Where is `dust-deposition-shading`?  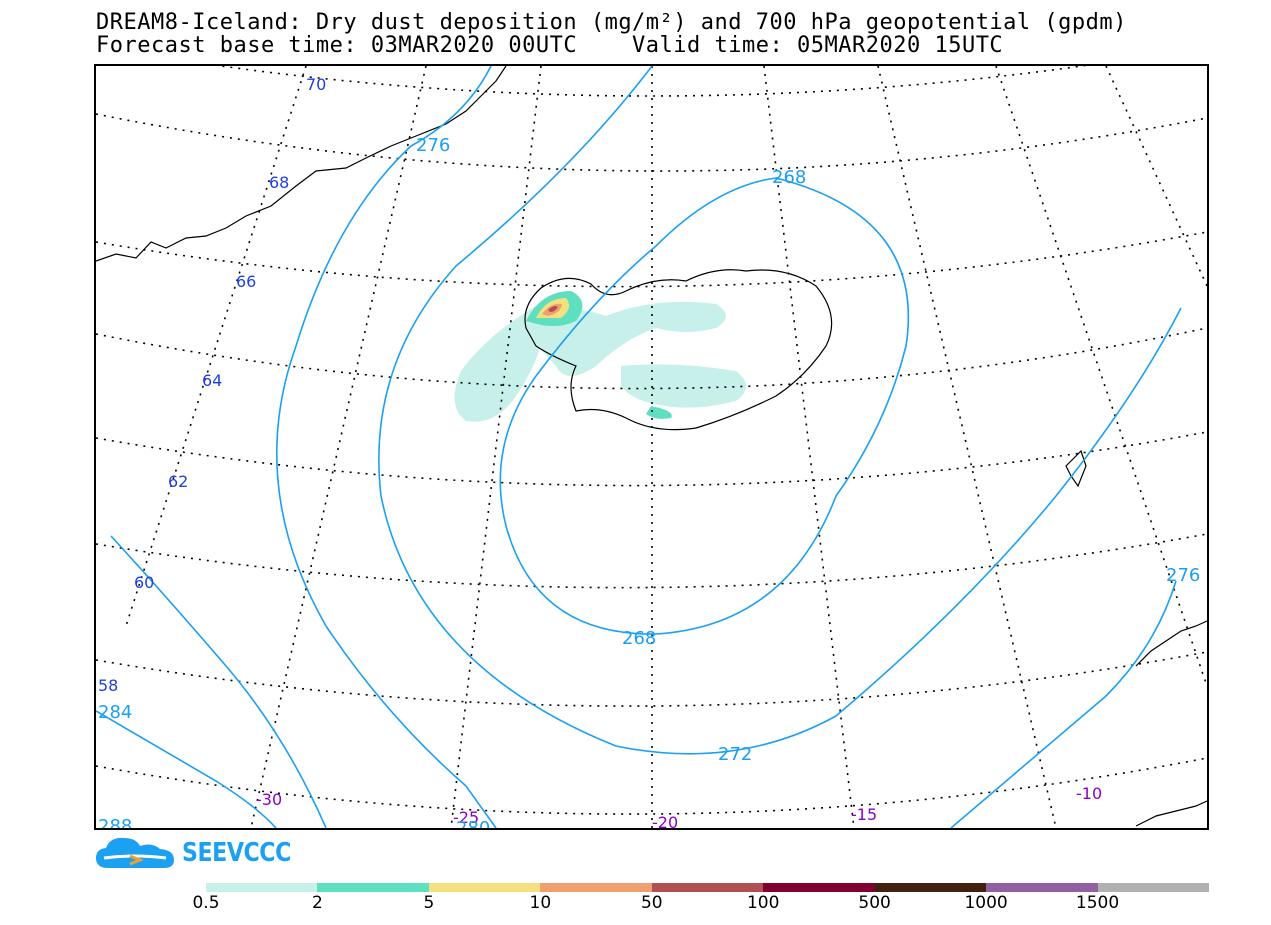
dust-deposition-shading is located at coordinates (600, 356).